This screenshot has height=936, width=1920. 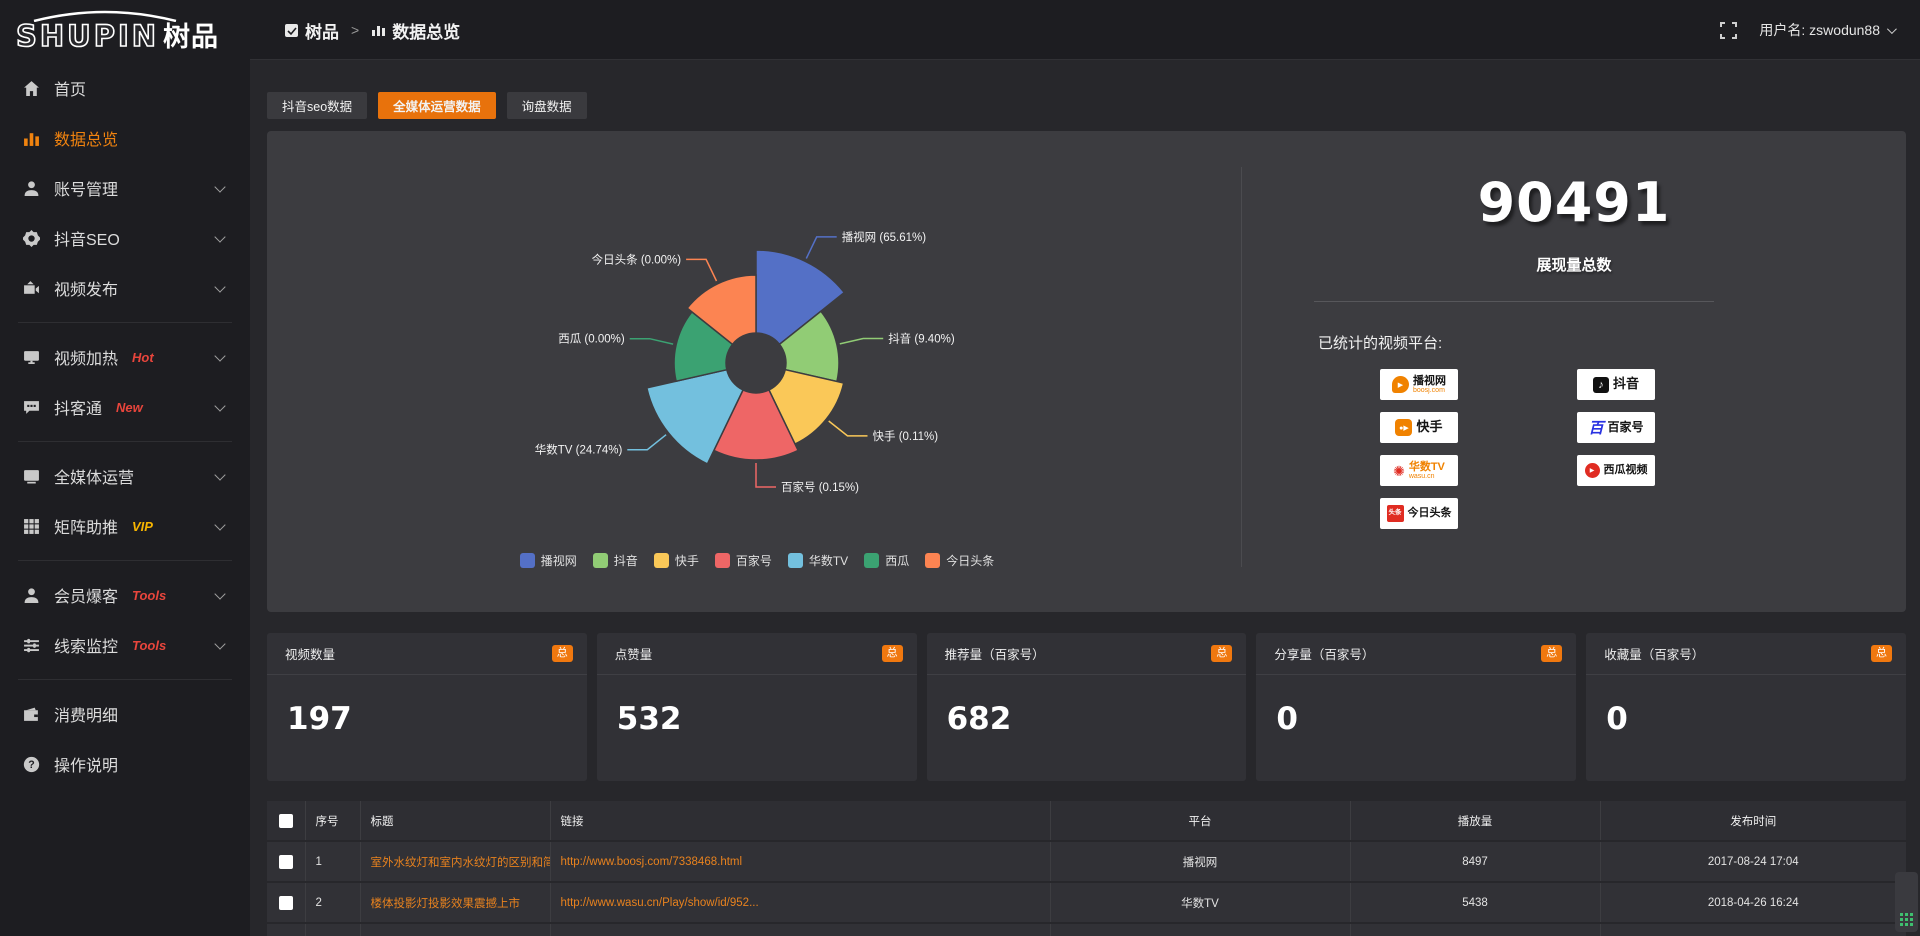 What do you see at coordinates (310, 655) in the screenshot?
I see `stat-card-label: 视频数量` at bounding box center [310, 655].